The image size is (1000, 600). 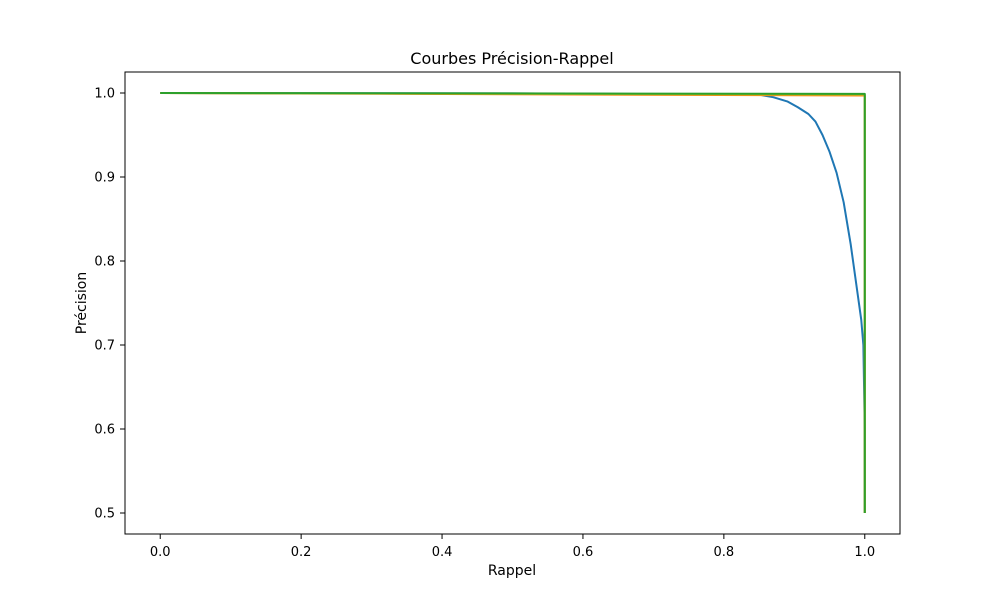 I want to click on y-tick-label: 0.5, so click(x=104, y=514).